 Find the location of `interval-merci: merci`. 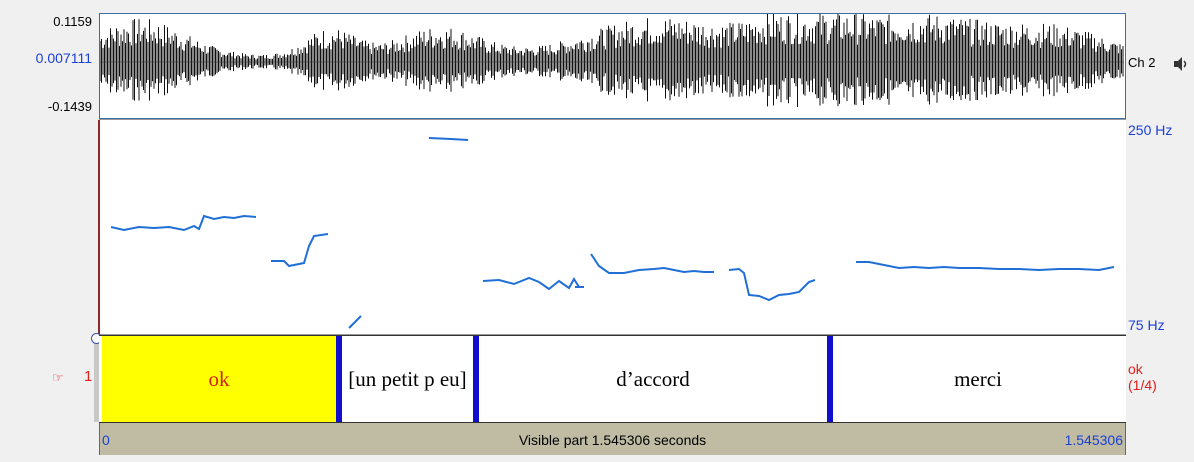

interval-merci: merci is located at coordinates (978, 379).